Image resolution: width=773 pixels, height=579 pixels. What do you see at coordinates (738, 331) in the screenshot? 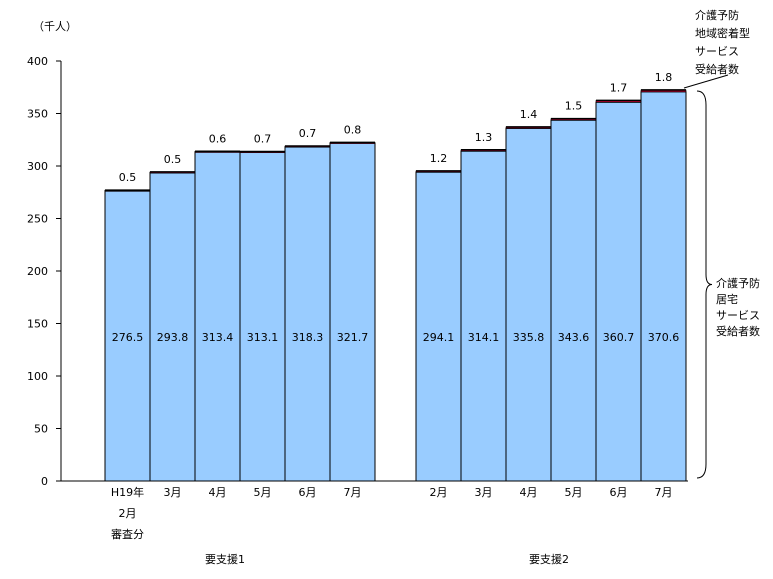
I see `annotation-side-label: 受給者数` at bounding box center [738, 331].